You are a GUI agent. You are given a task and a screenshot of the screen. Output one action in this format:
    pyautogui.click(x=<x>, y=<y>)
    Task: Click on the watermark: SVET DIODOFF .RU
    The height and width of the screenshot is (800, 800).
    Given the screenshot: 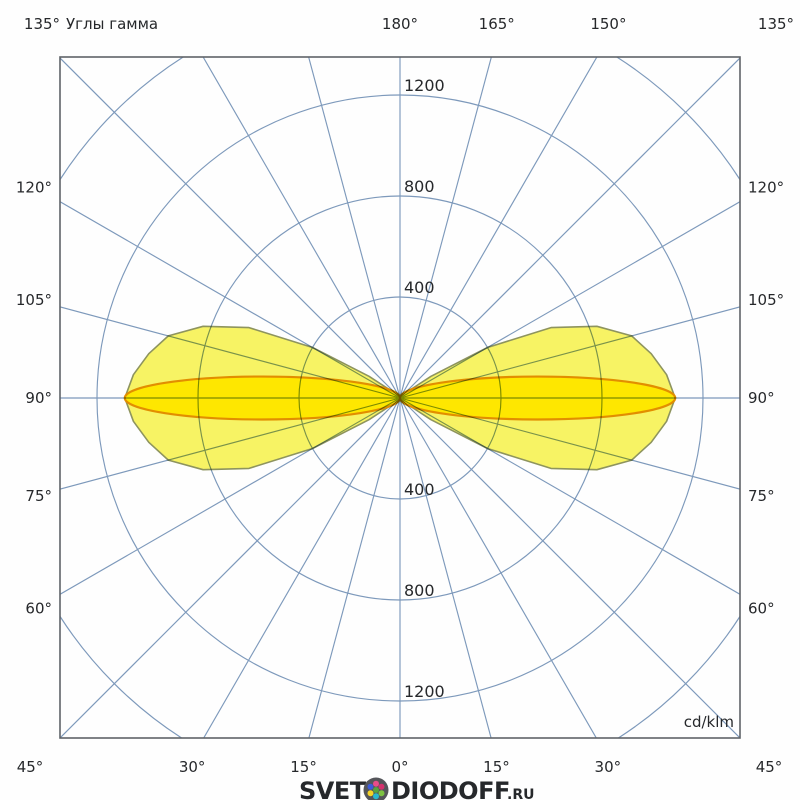 What is the action you would take?
    pyautogui.click(x=416, y=788)
    